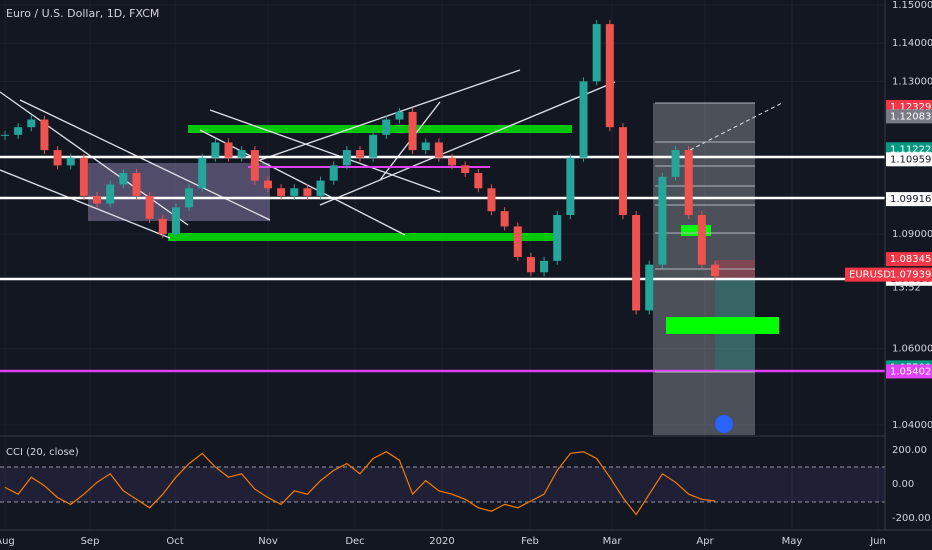  I want to click on stop-zone, so click(735, 270).